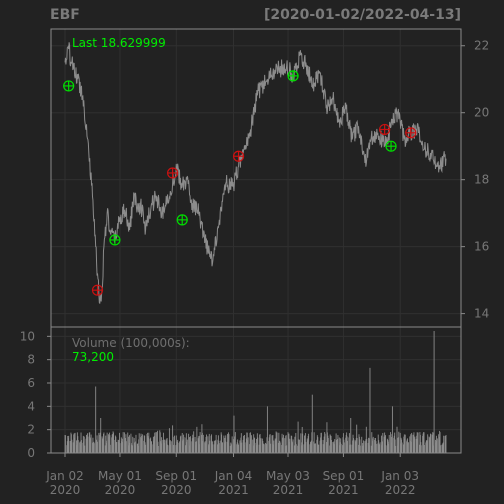 The width and height of the screenshot is (504, 504). Describe the element at coordinates (120, 476) in the screenshot. I see `date-tick-label: May 01` at that location.